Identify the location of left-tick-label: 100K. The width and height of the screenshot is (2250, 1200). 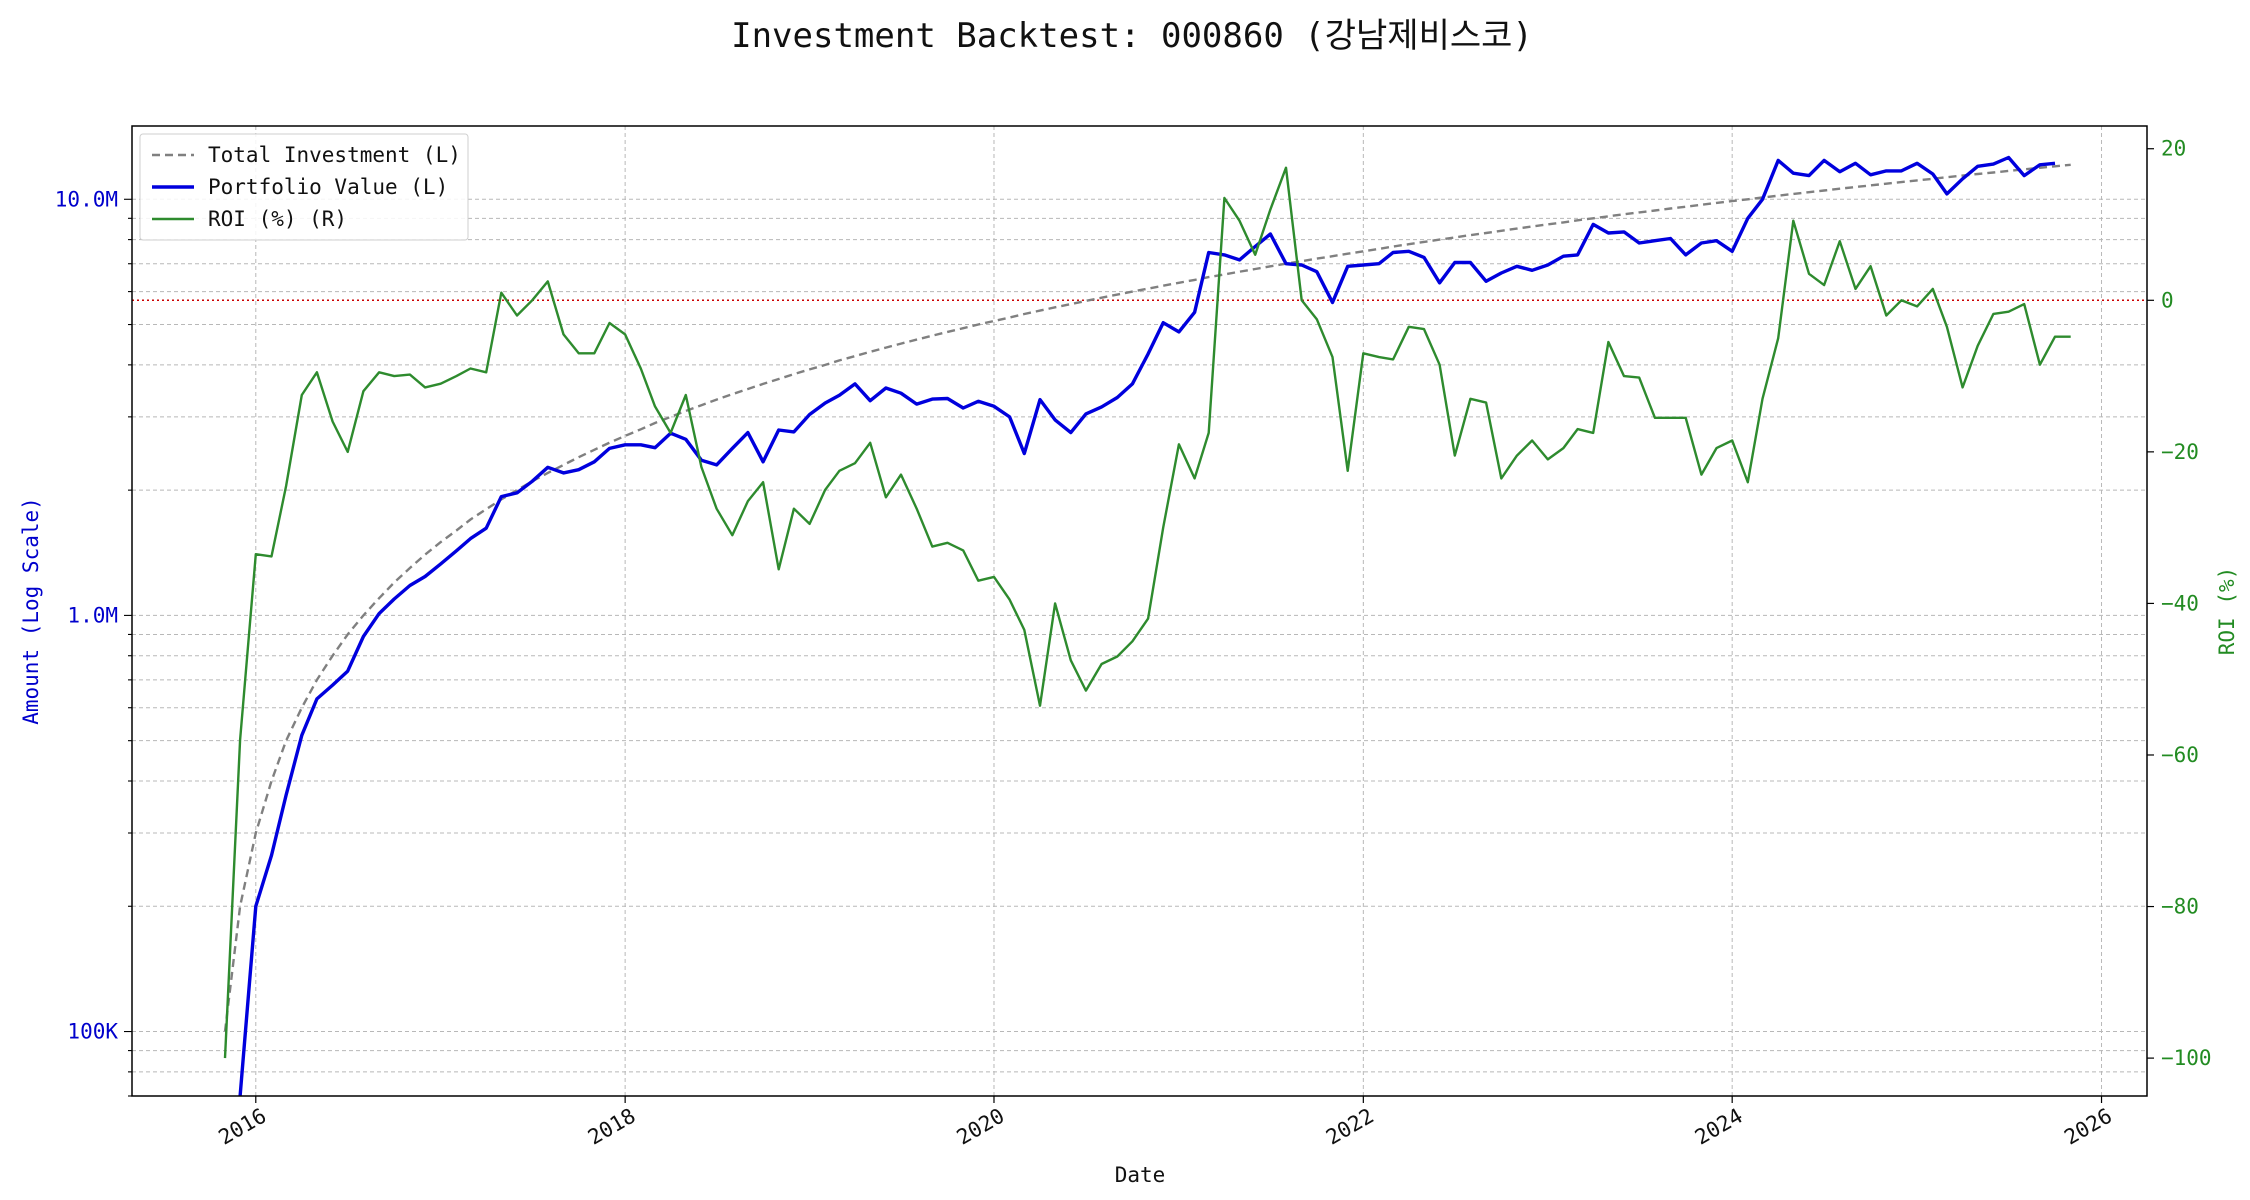
(92, 1032).